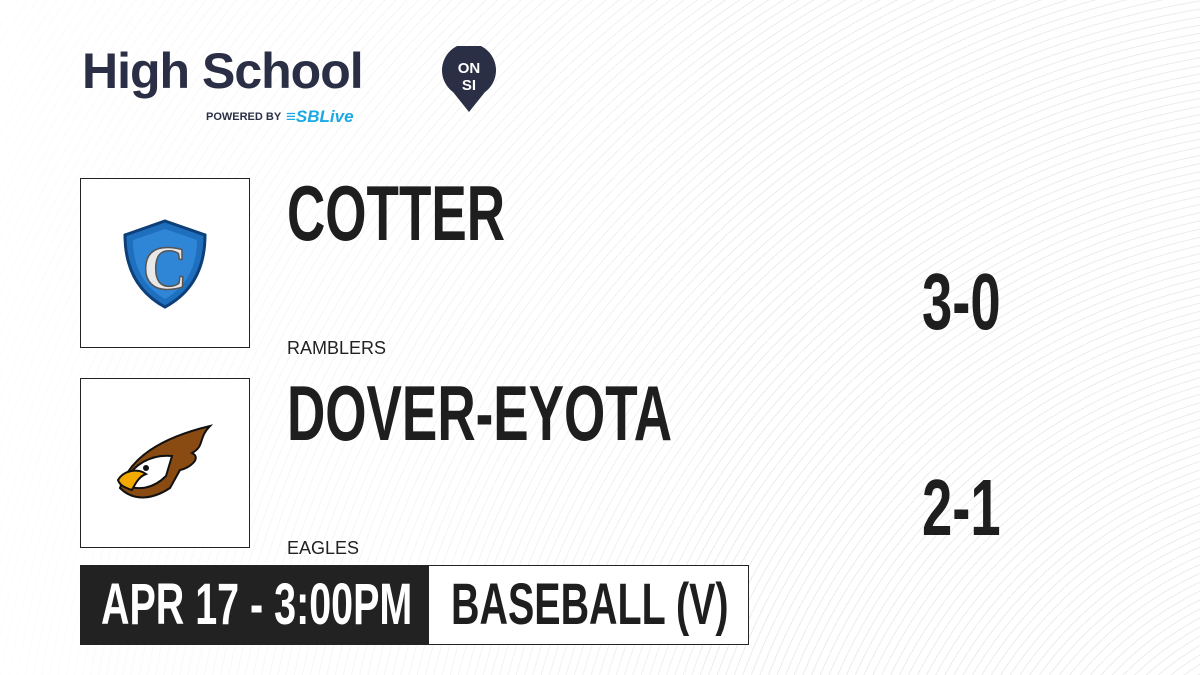 The width and height of the screenshot is (1200, 675). I want to click on svg-text: C, so click(165, 269).